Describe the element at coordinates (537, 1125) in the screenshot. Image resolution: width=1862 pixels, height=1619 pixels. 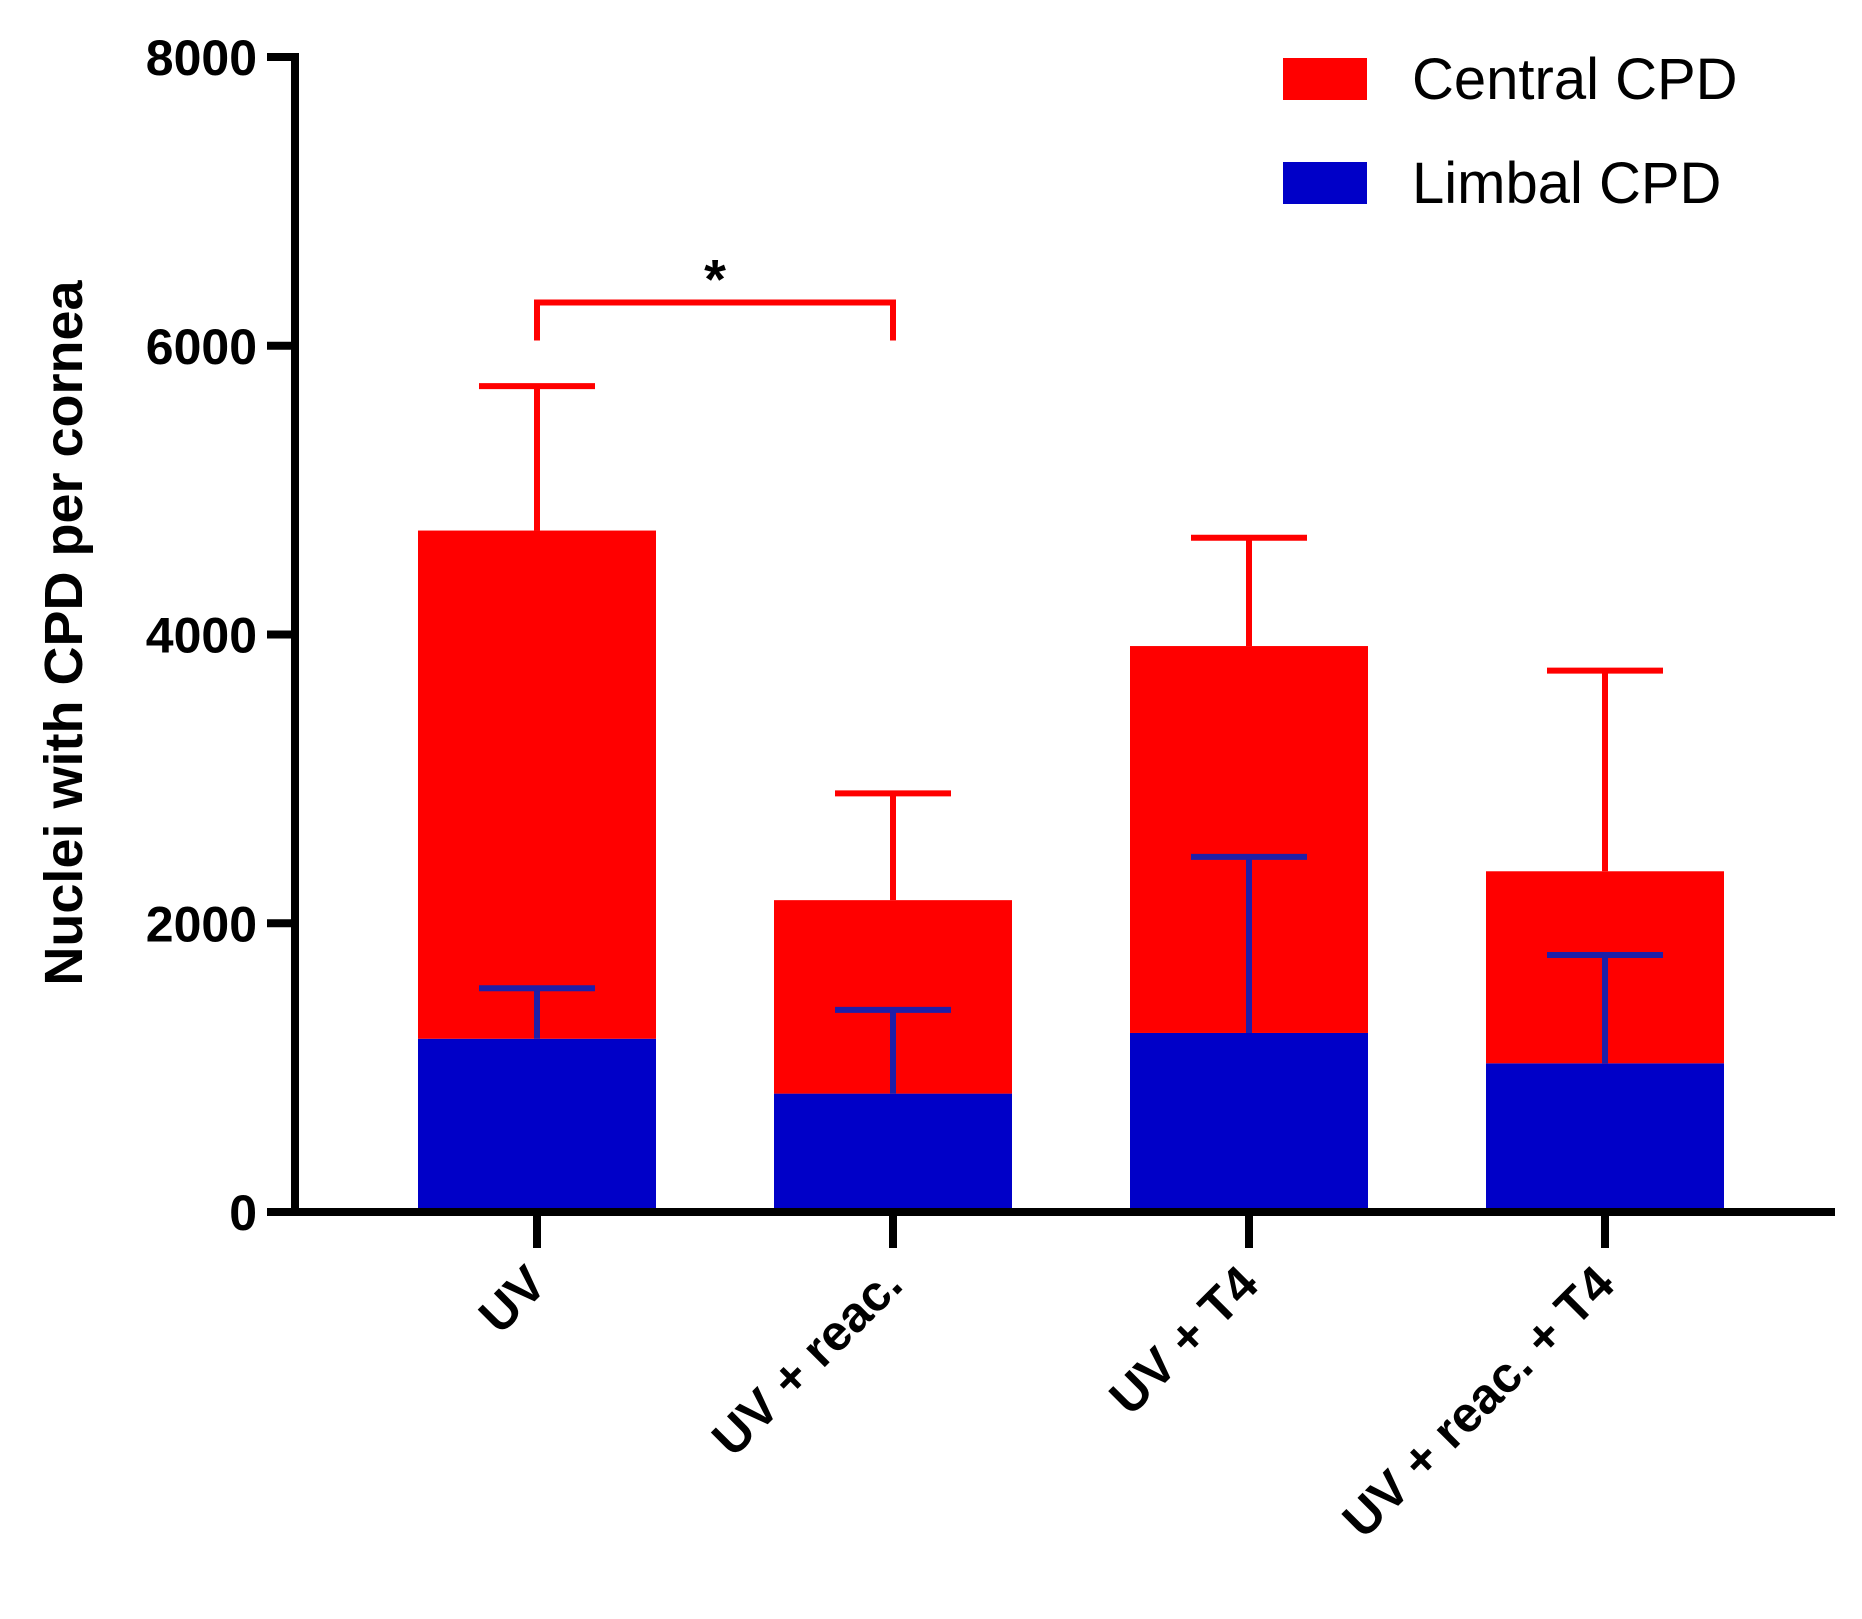
I see `bar-limbal-cpd-uv` at that location.